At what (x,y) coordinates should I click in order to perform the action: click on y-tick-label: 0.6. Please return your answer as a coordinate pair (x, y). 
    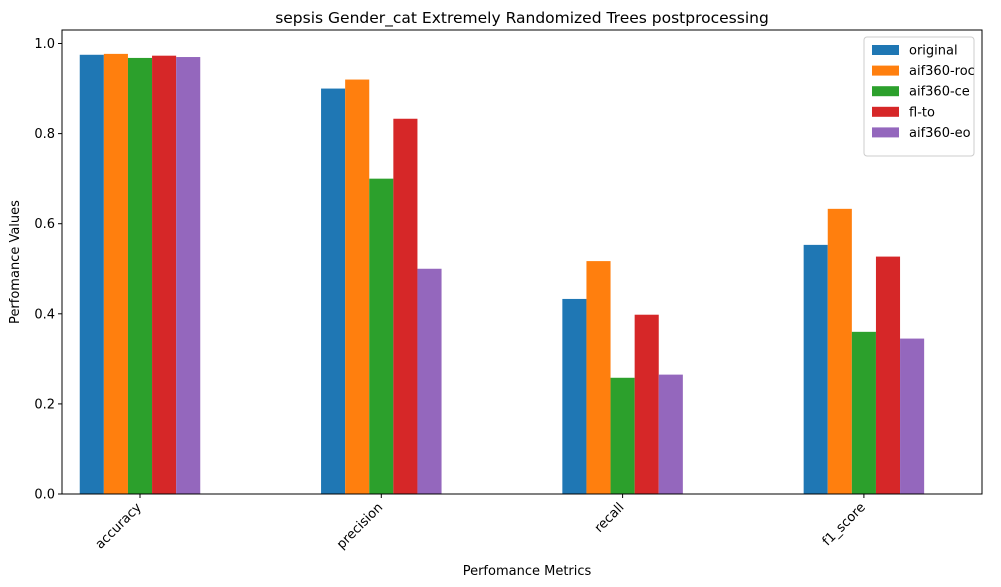
    Looking at the image, I should click on (44, 224).